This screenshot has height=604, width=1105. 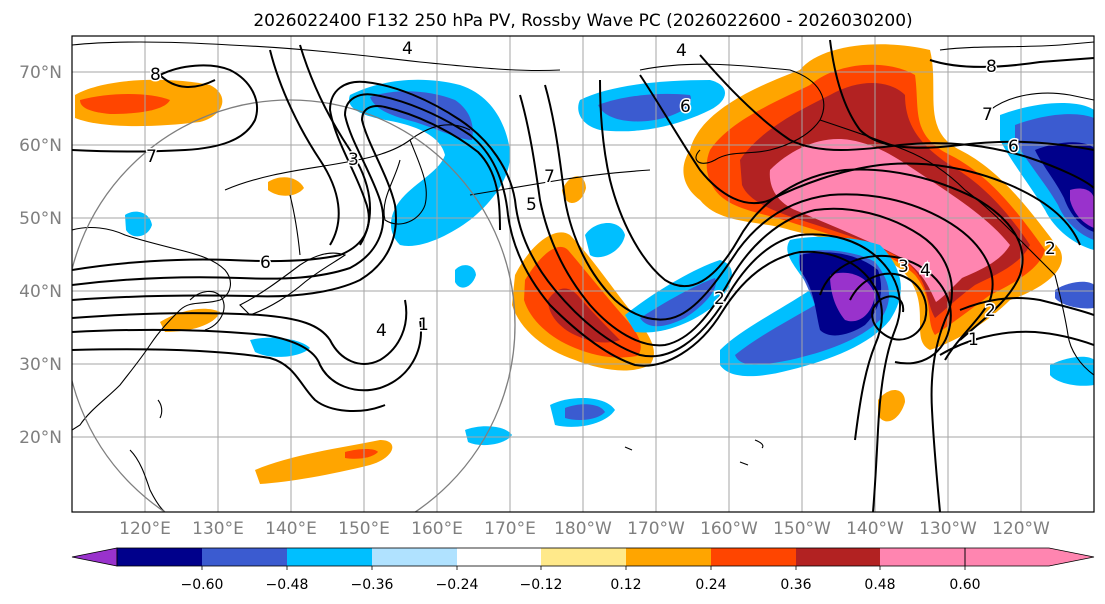 I want to click on lon-label: 140°W, so click(x=875, y=529).